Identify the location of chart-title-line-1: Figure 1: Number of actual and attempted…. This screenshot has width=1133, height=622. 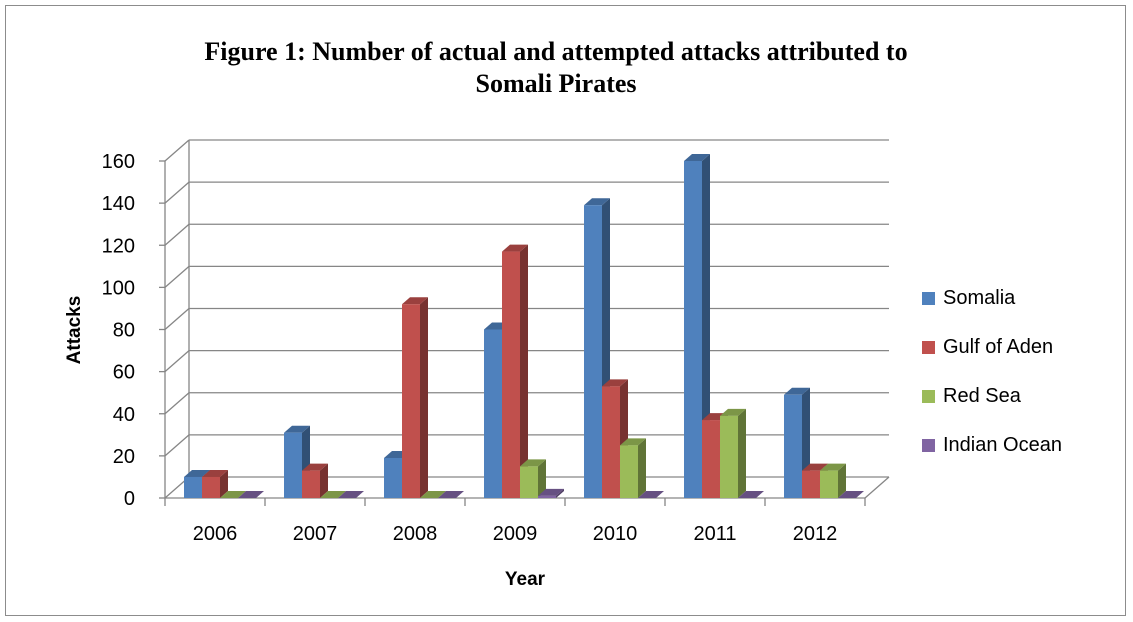
(556, 51).